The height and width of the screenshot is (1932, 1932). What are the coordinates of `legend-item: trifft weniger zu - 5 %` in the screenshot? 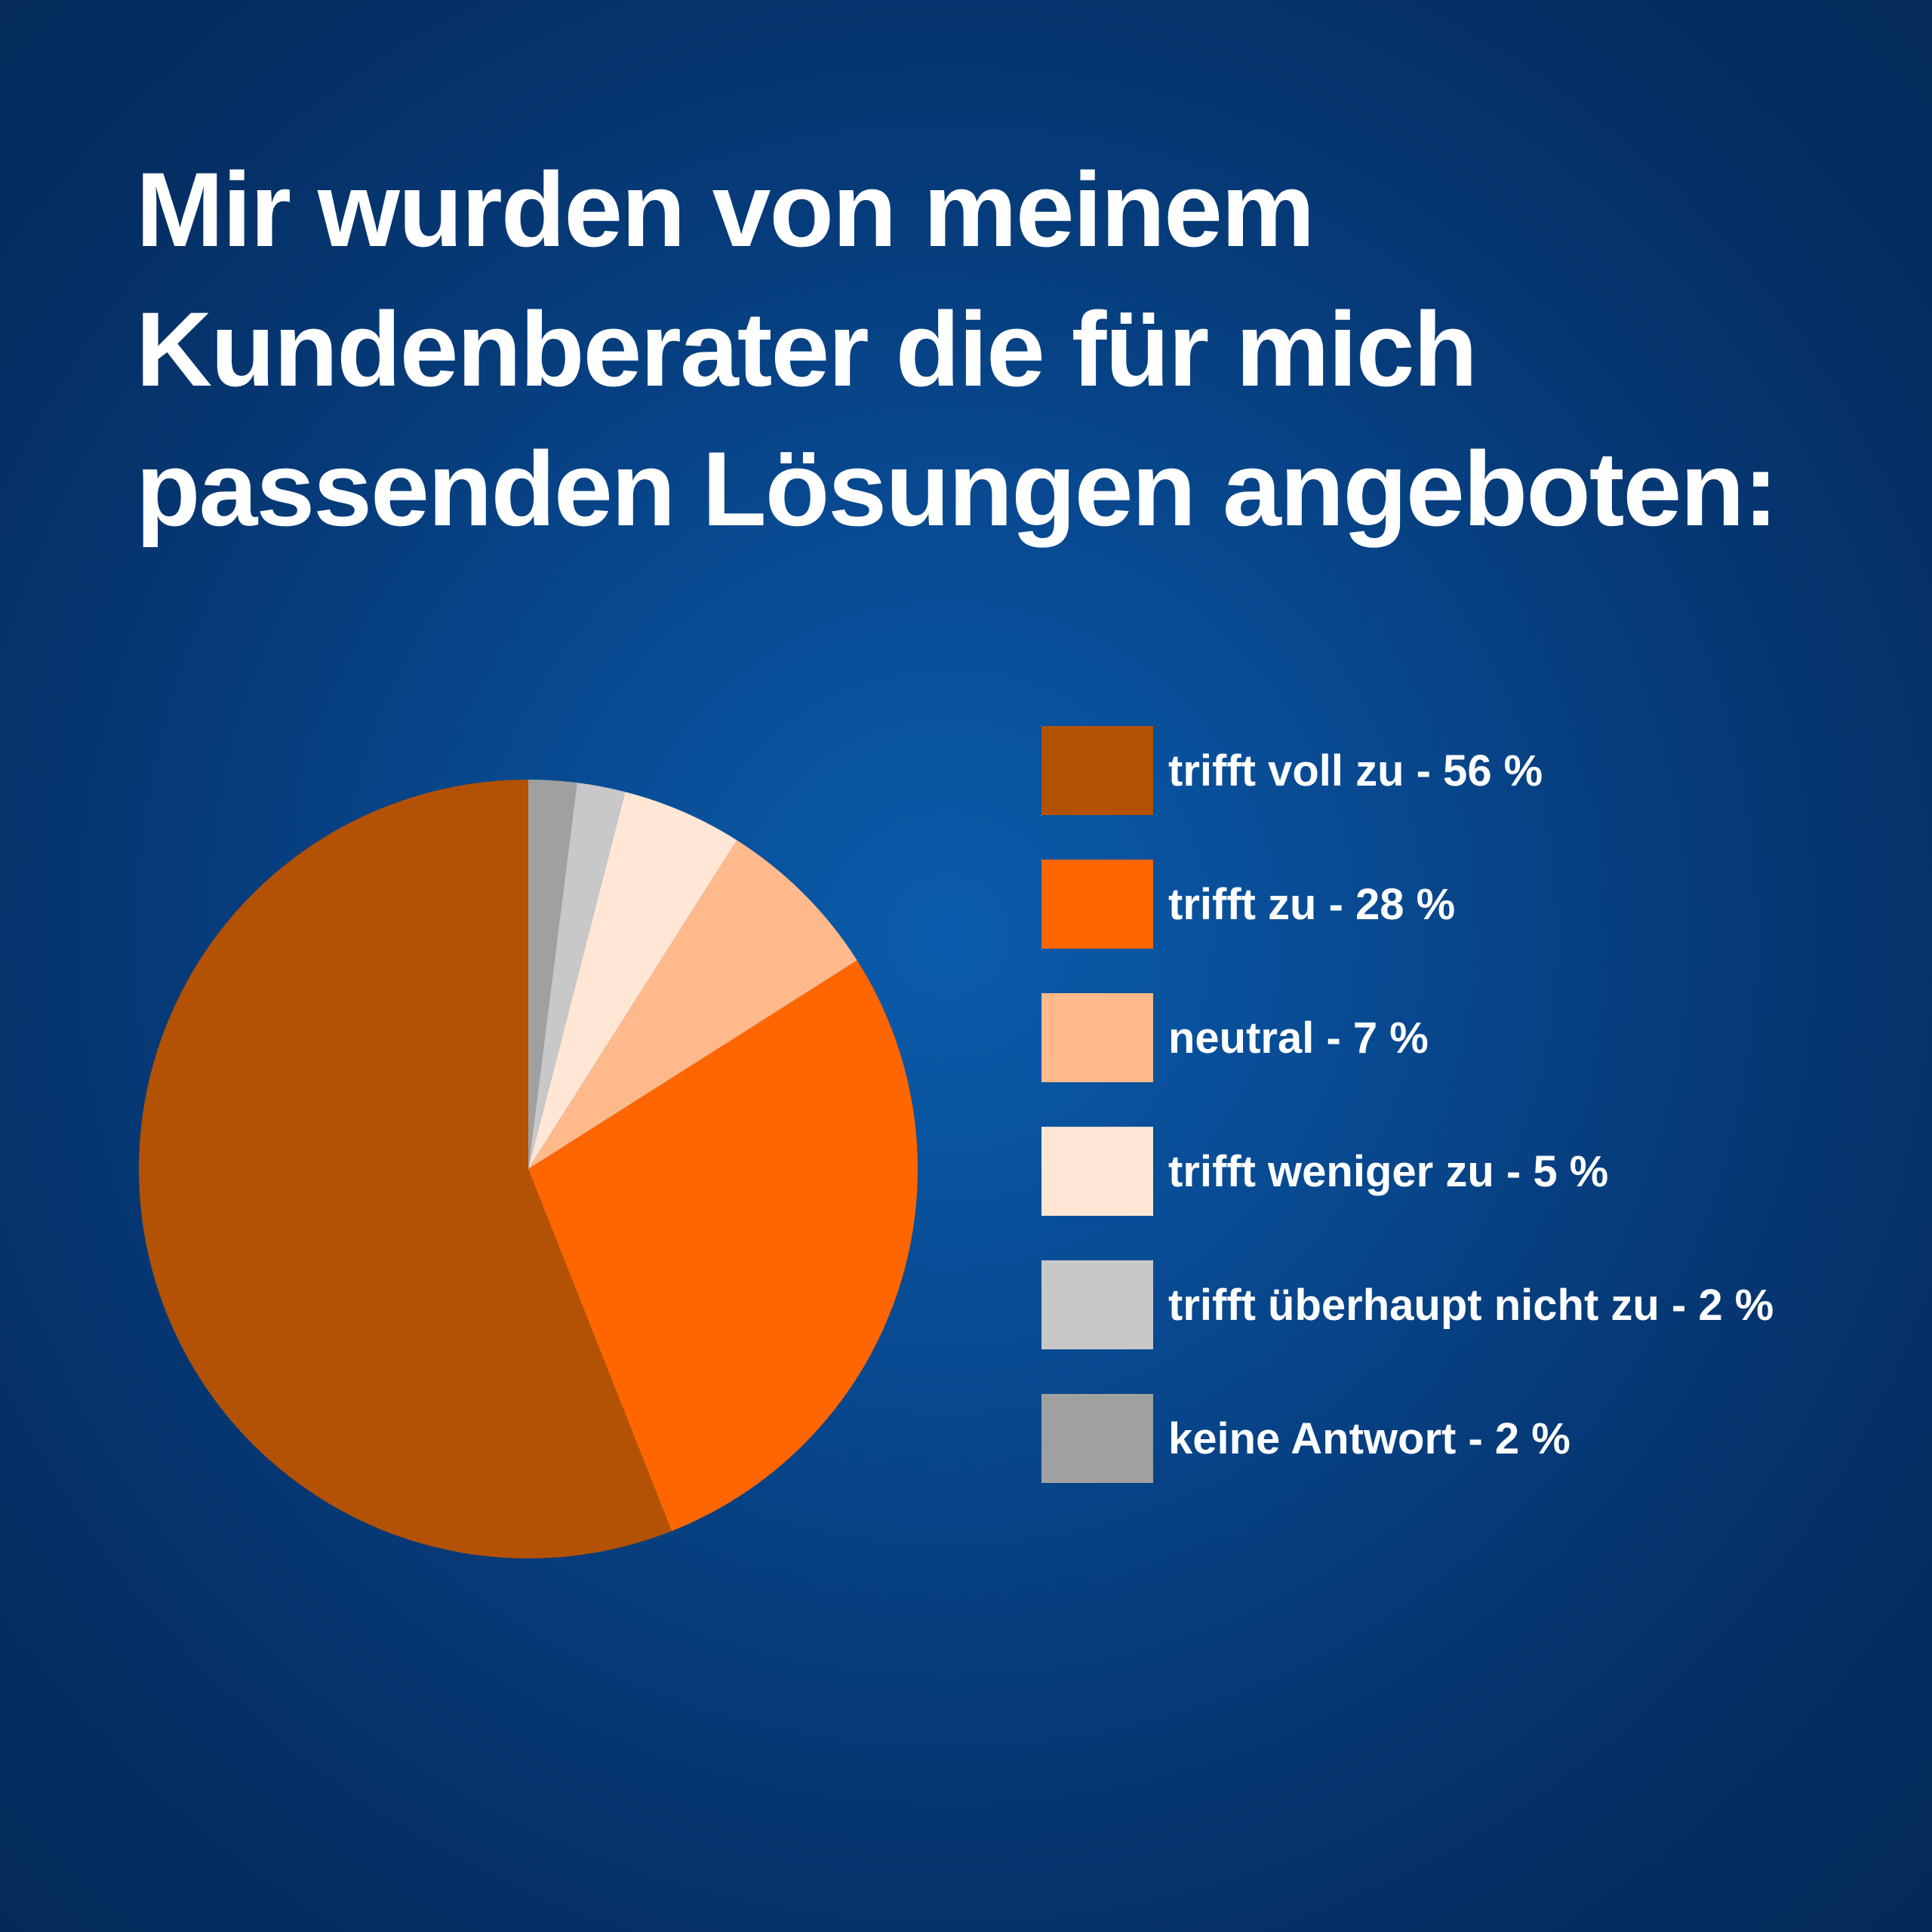 It's located at (1324, 1171).